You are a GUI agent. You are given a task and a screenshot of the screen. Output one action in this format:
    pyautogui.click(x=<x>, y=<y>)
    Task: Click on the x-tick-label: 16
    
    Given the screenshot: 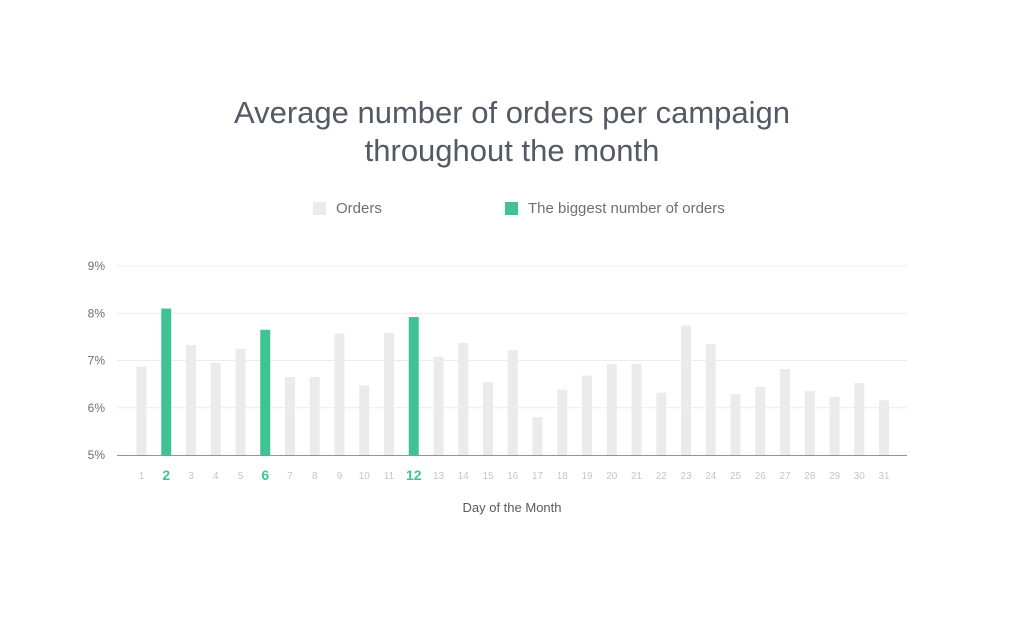 What is the action you would take?
    pyautogui.click(x=513, y=476)
    